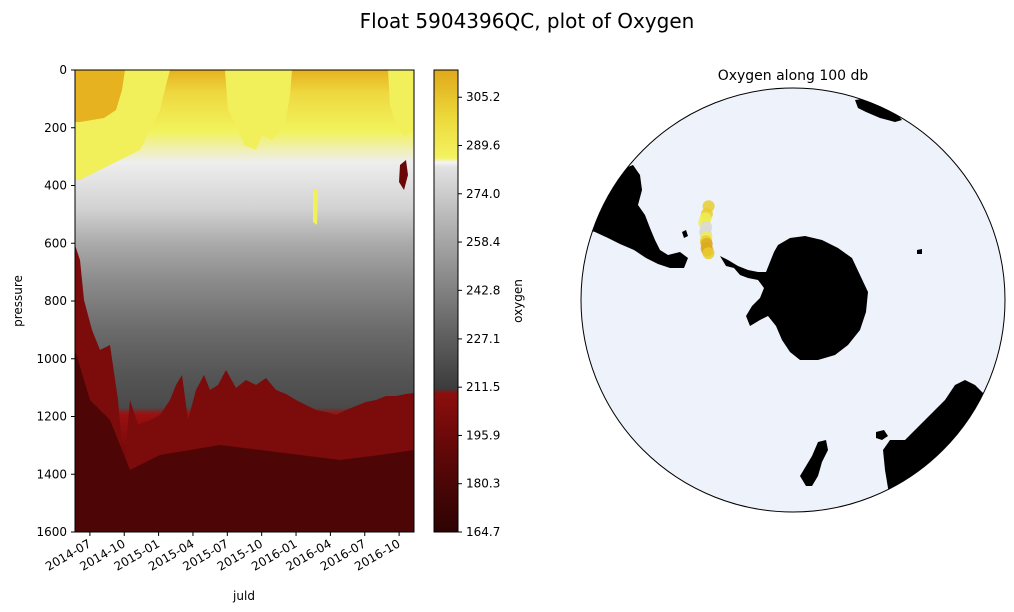 The height and width of the screenshot is (612, 1014). I want to click on colorbar-tick-label: 195.9, so click(483, 435).